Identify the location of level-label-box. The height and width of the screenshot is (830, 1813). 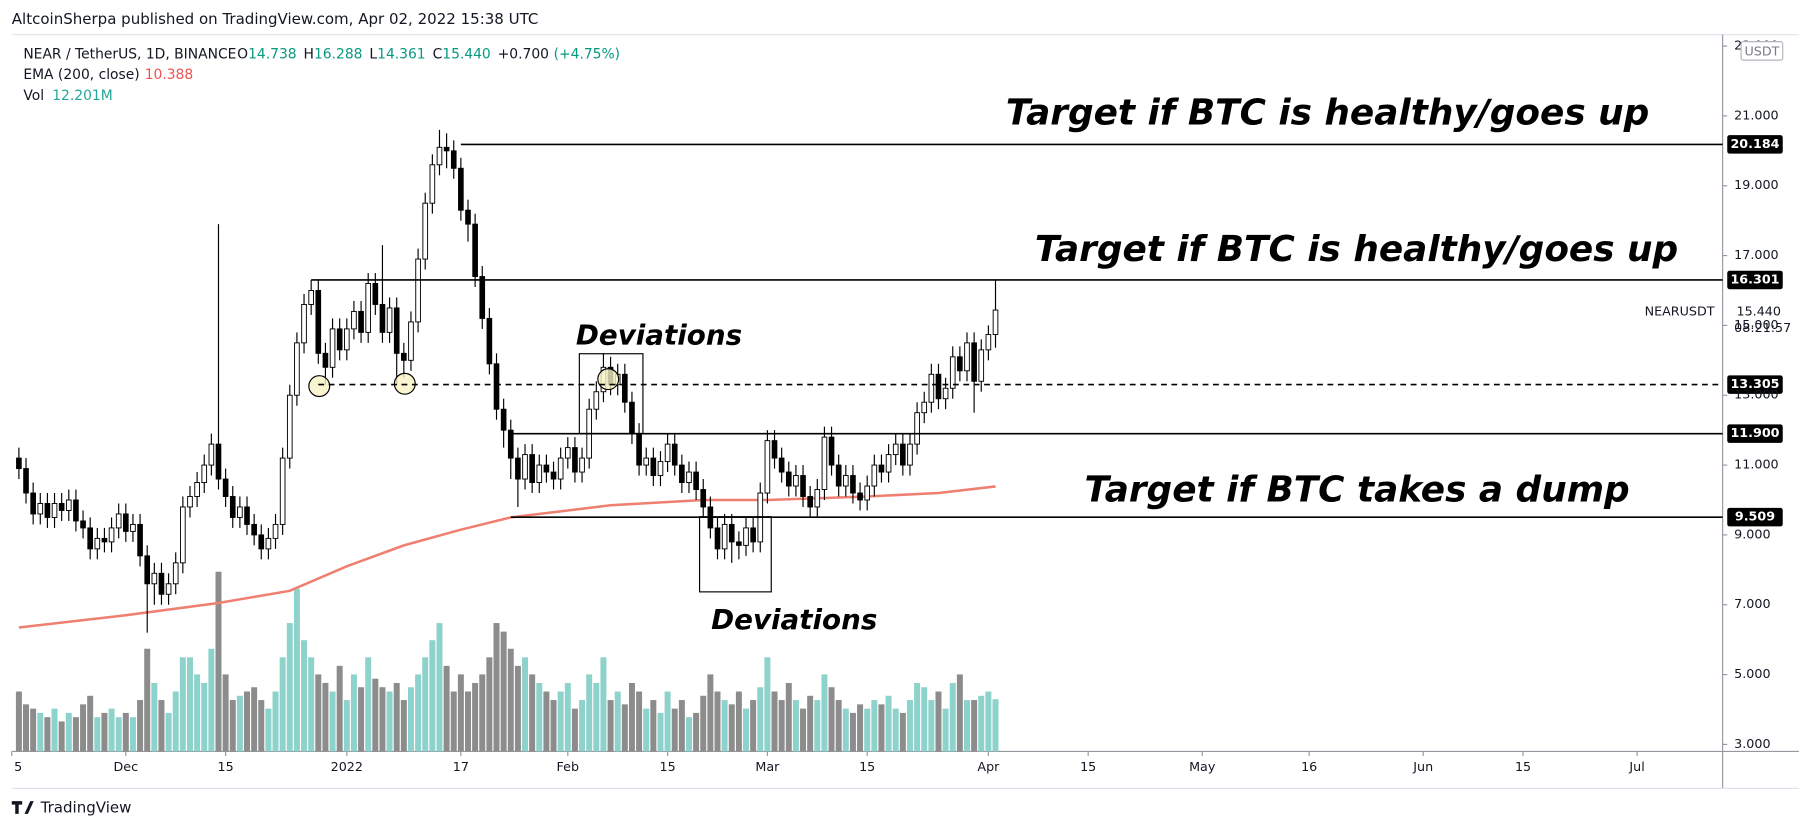
(1755, 433).